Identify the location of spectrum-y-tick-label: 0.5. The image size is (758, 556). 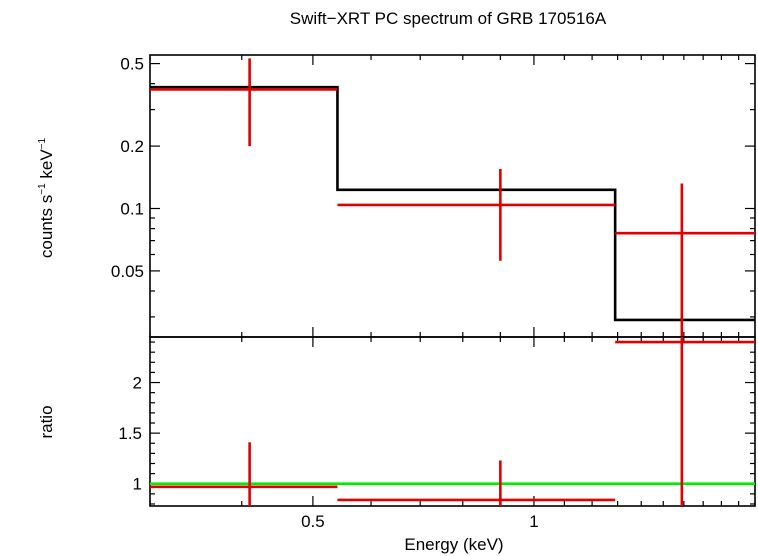
(132, 64).